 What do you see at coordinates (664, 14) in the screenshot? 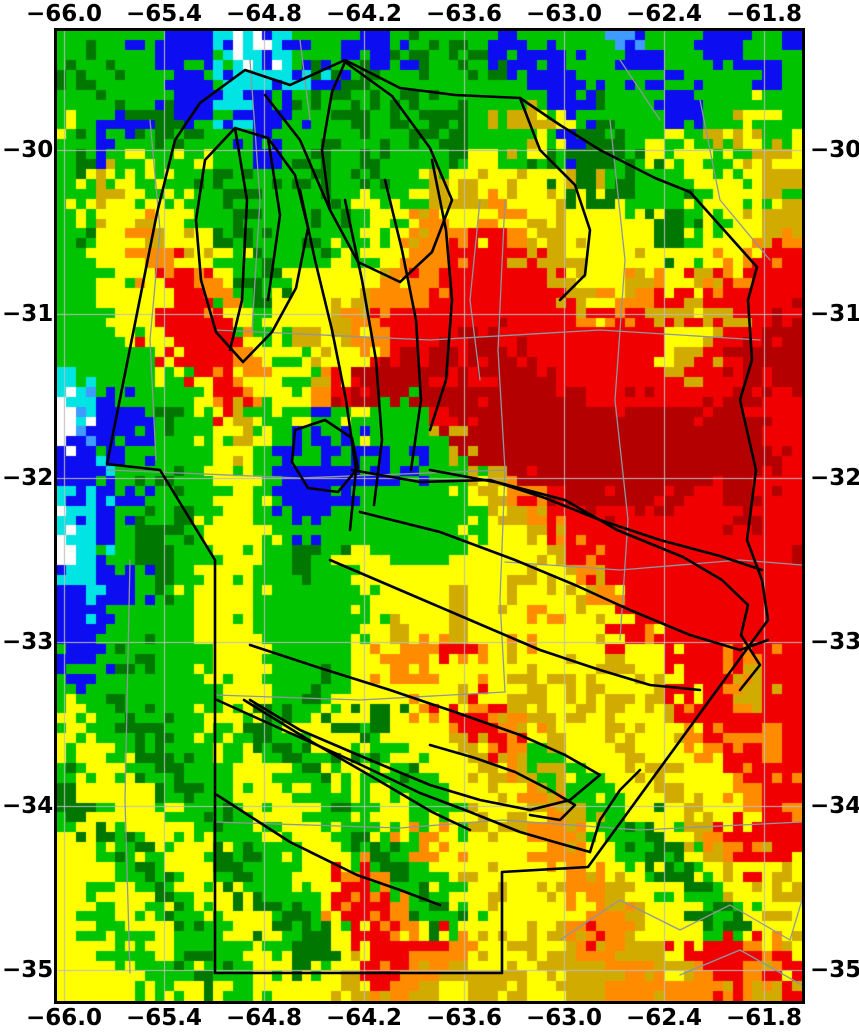
I see `x-tick-label-top: −62.4` at bounding box center [664, 14].